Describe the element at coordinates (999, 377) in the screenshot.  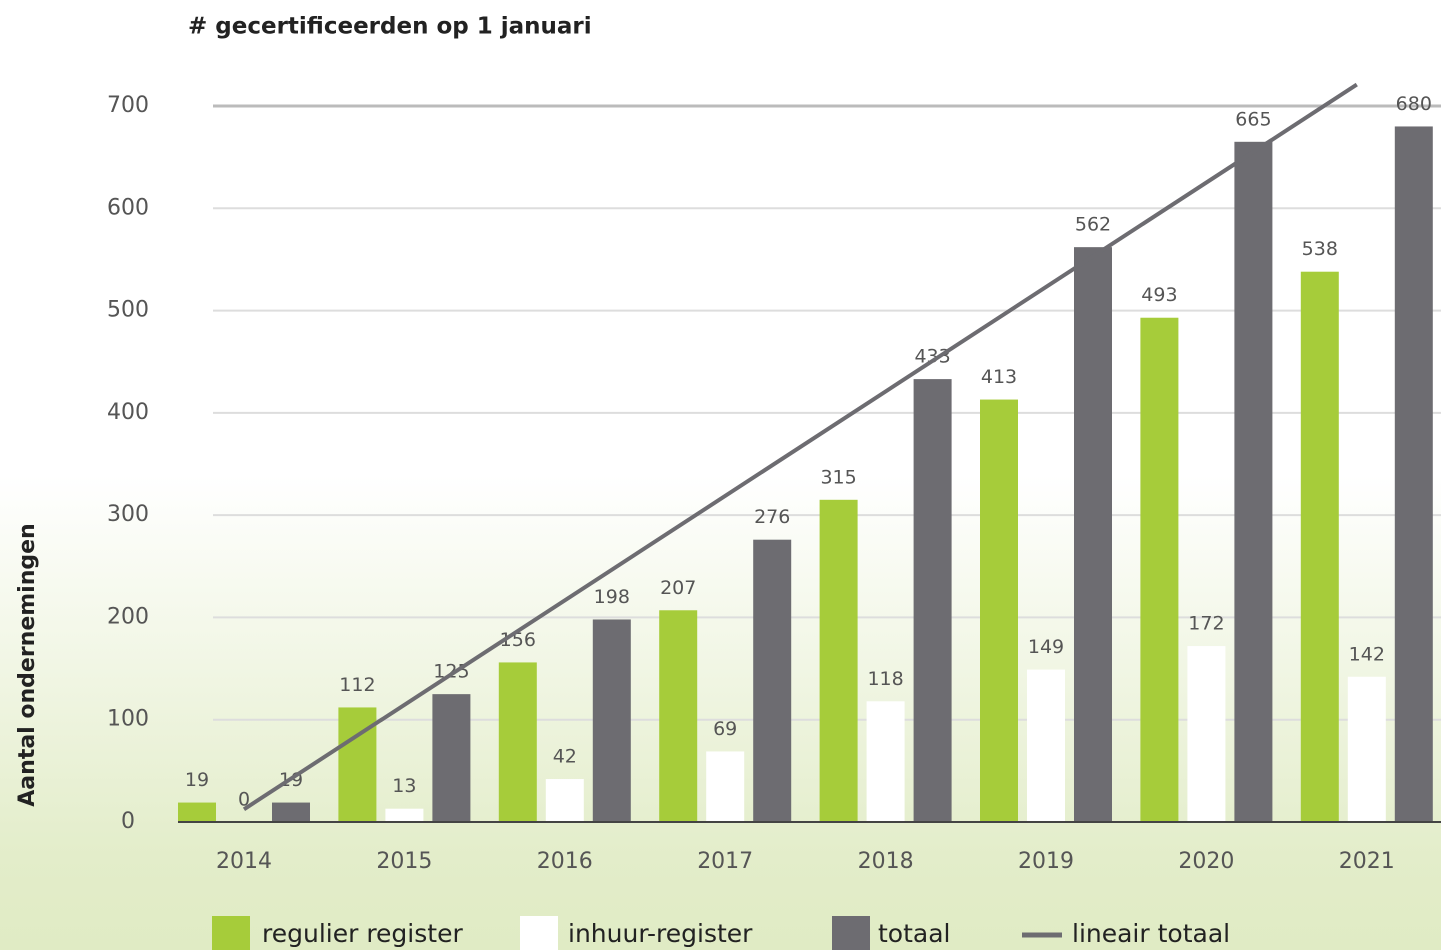
I see `data-label: 413` at that location.